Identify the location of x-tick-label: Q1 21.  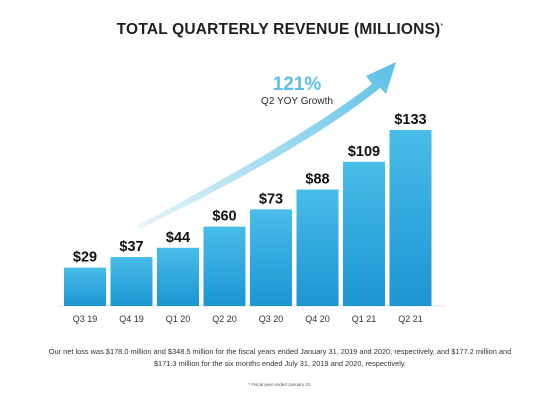
(364, 319).